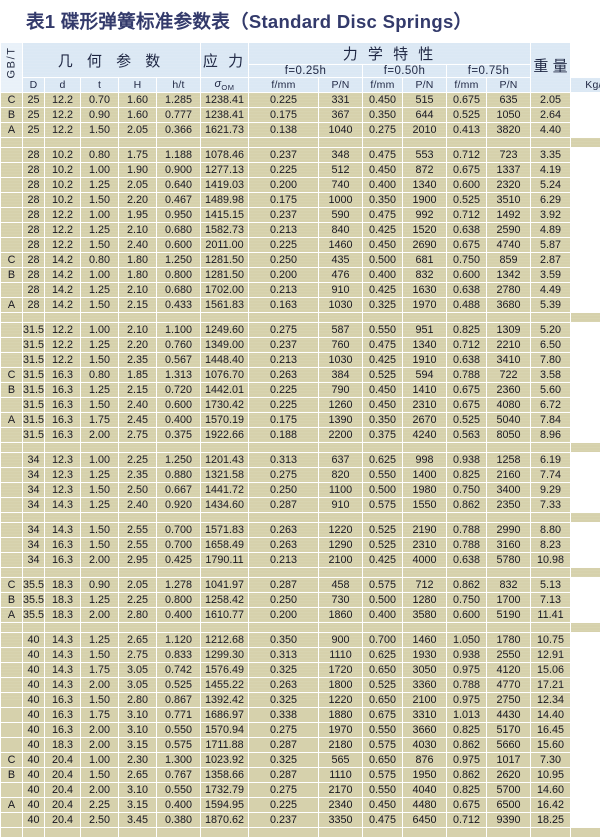  I want to click on cell-value: 2.87, so click(551, 260).